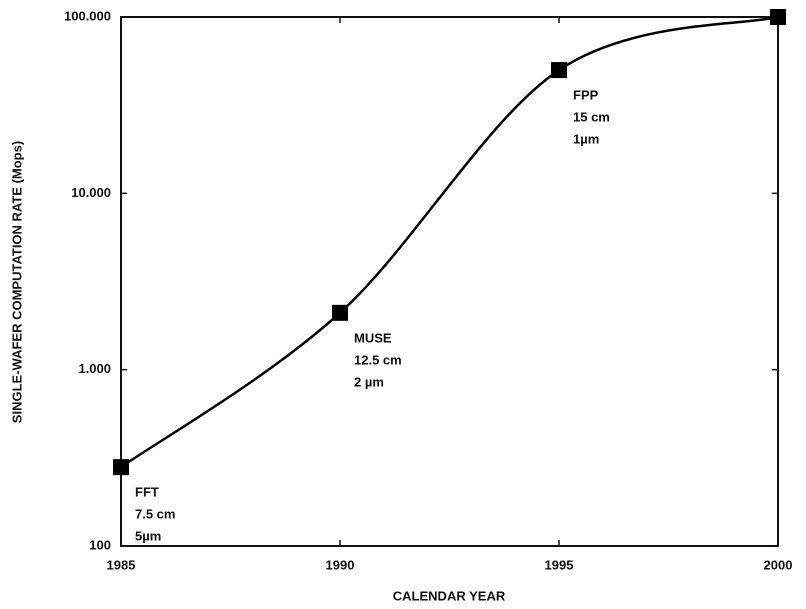 This screenshot has width=806, height=609. I want to click on y-tick-label: 1.000, so click(94, 368).